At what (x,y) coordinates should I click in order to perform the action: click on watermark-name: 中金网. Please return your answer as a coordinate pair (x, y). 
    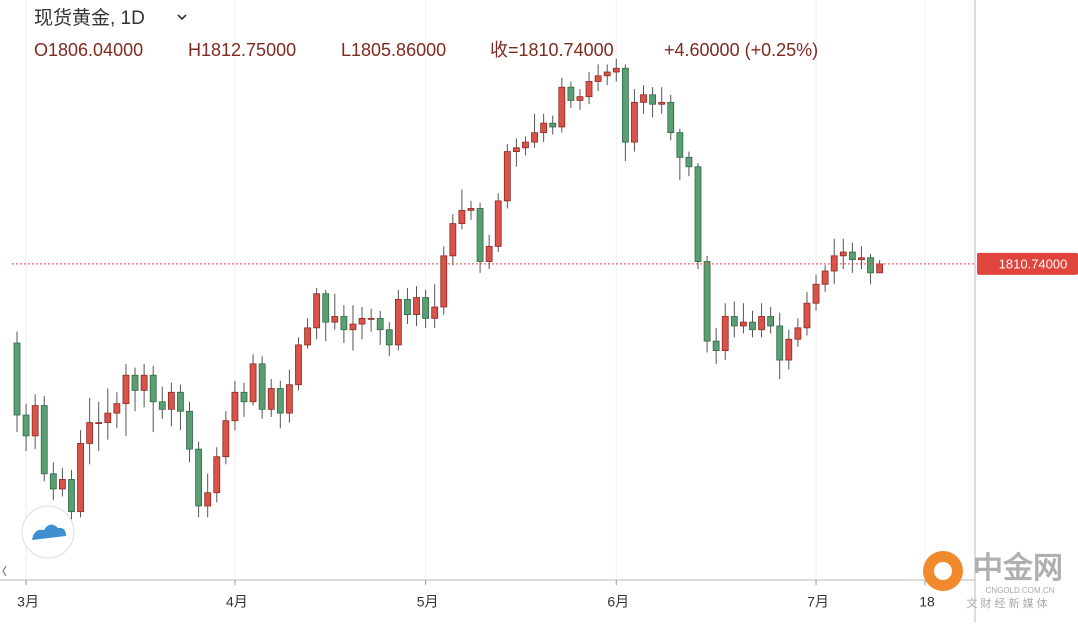
    Looking at the image, I should click on (1018, 568).